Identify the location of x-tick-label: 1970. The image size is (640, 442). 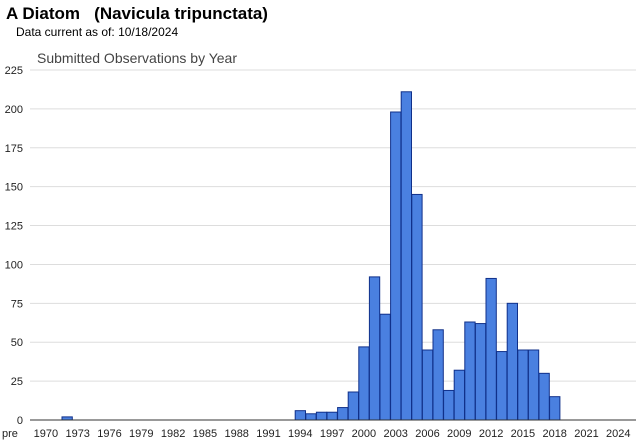
(46, 434).